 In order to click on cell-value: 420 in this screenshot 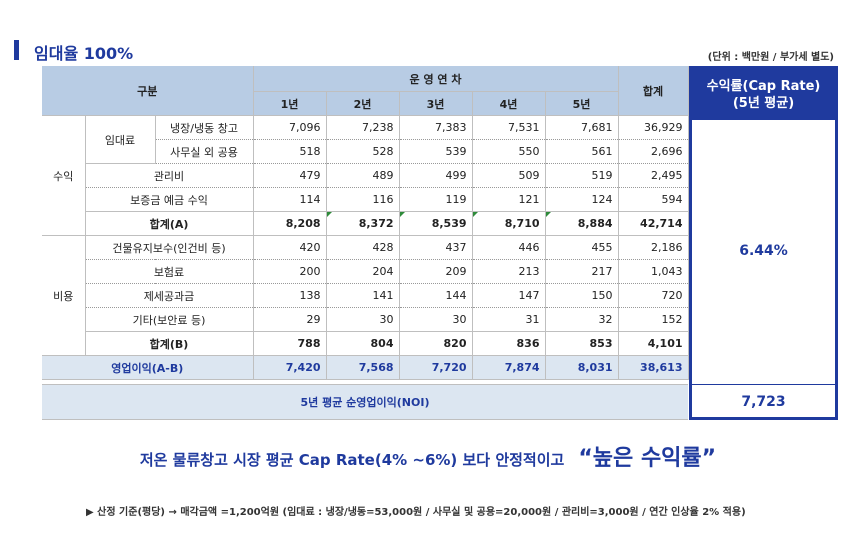, I will do `click(290, 247)`.